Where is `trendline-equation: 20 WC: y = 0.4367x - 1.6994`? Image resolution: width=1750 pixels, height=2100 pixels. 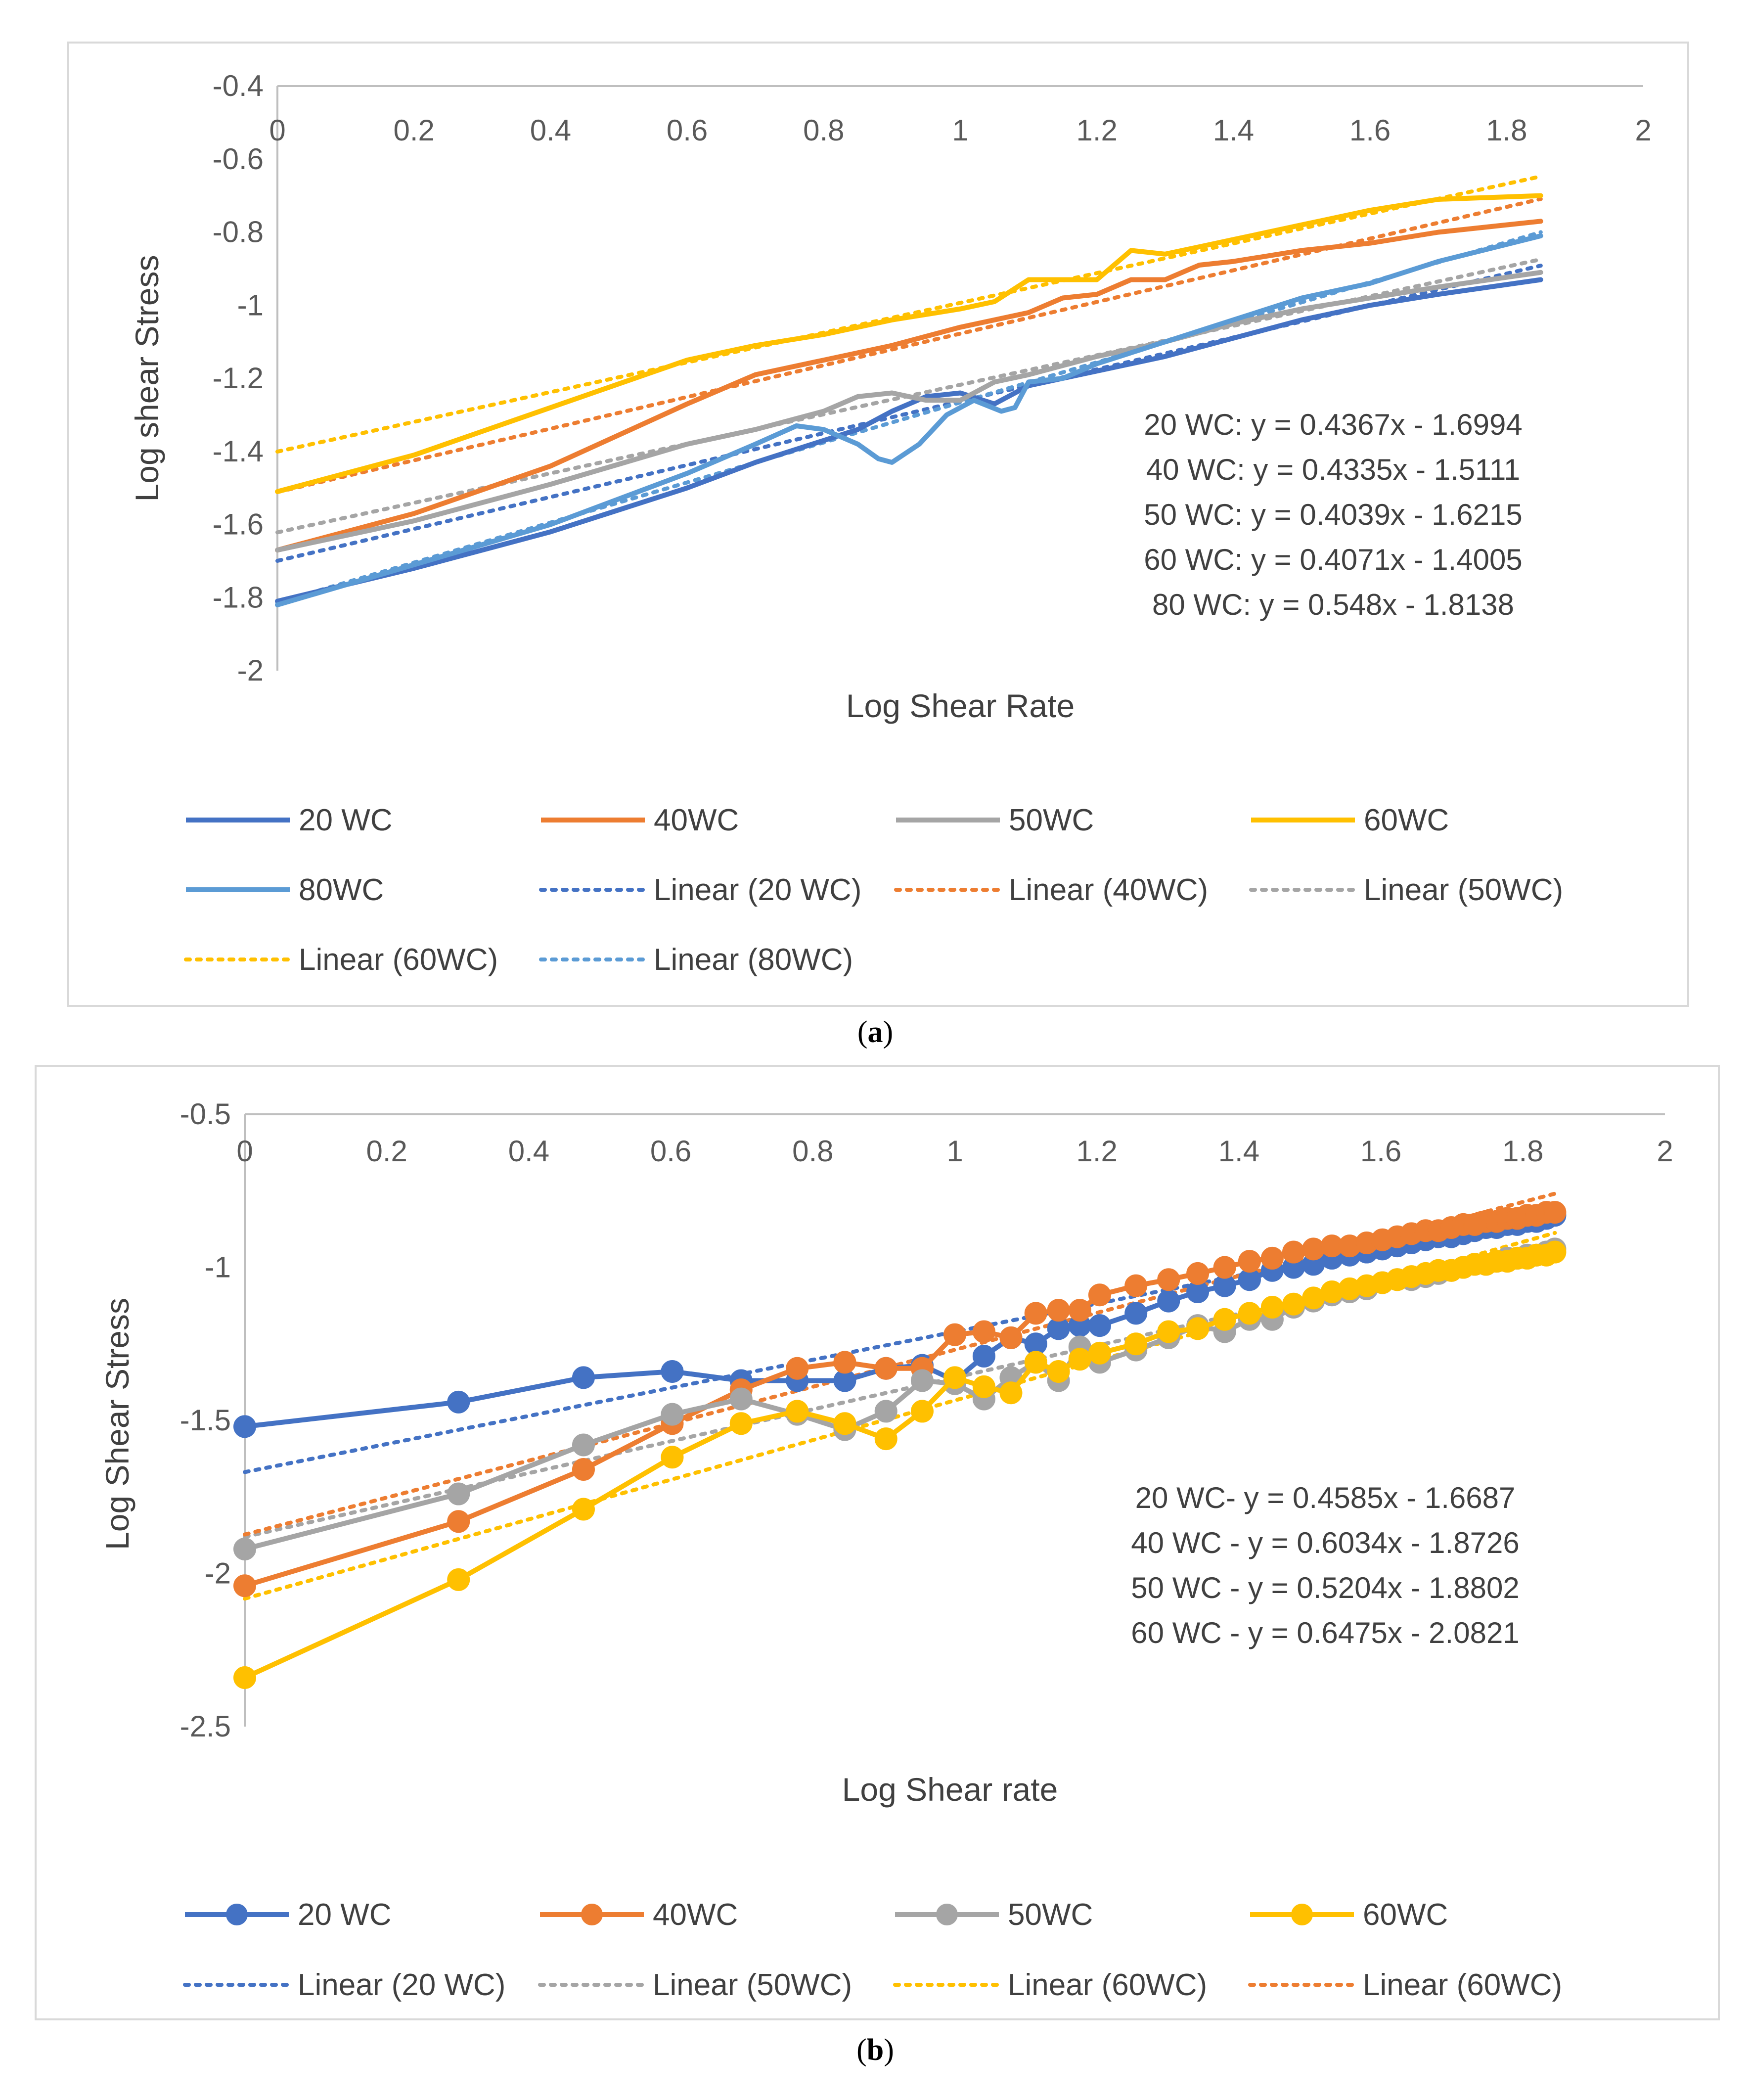
trendline-equation: 20 WC: y = 0.4367x - 1.6994 is located at coordinates (1333, 425).